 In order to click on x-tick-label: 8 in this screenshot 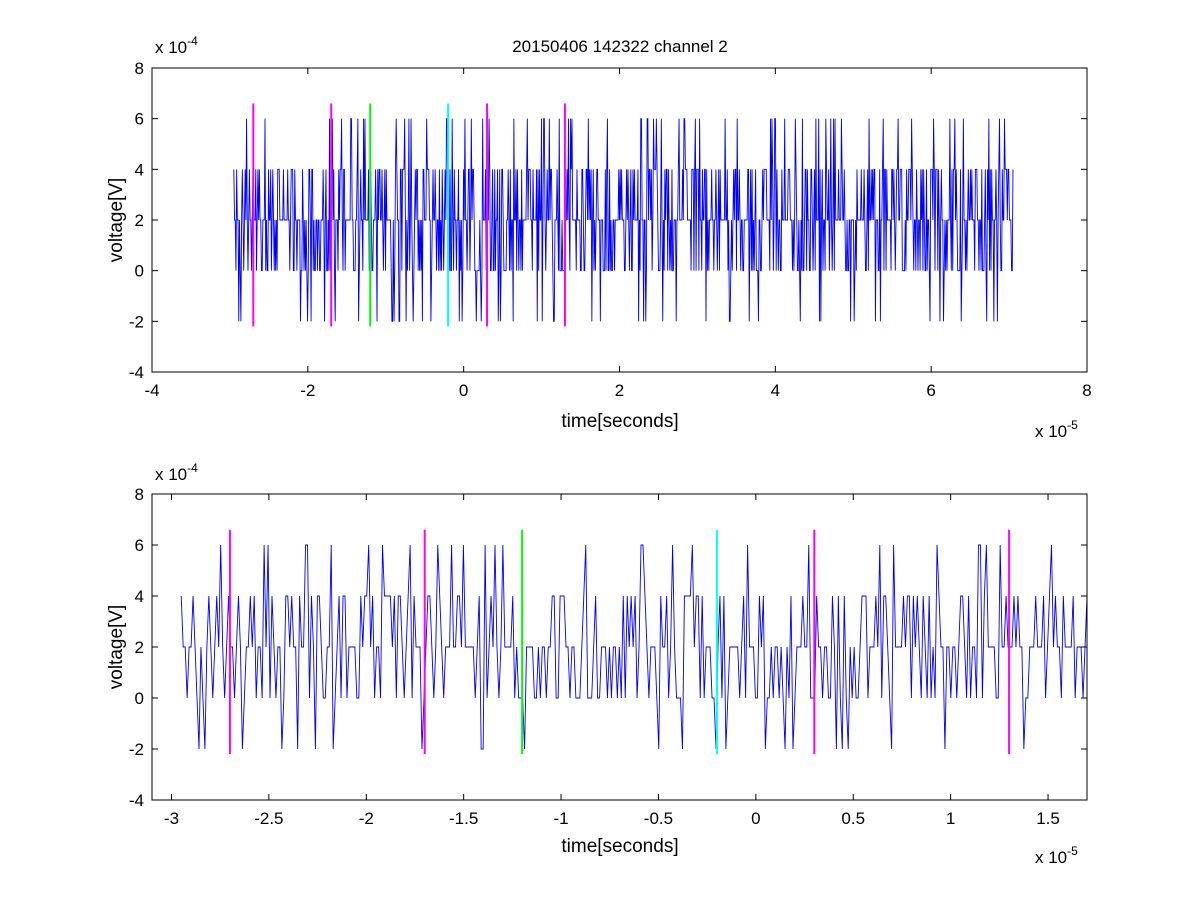, I will do `click(1086, 390)`.